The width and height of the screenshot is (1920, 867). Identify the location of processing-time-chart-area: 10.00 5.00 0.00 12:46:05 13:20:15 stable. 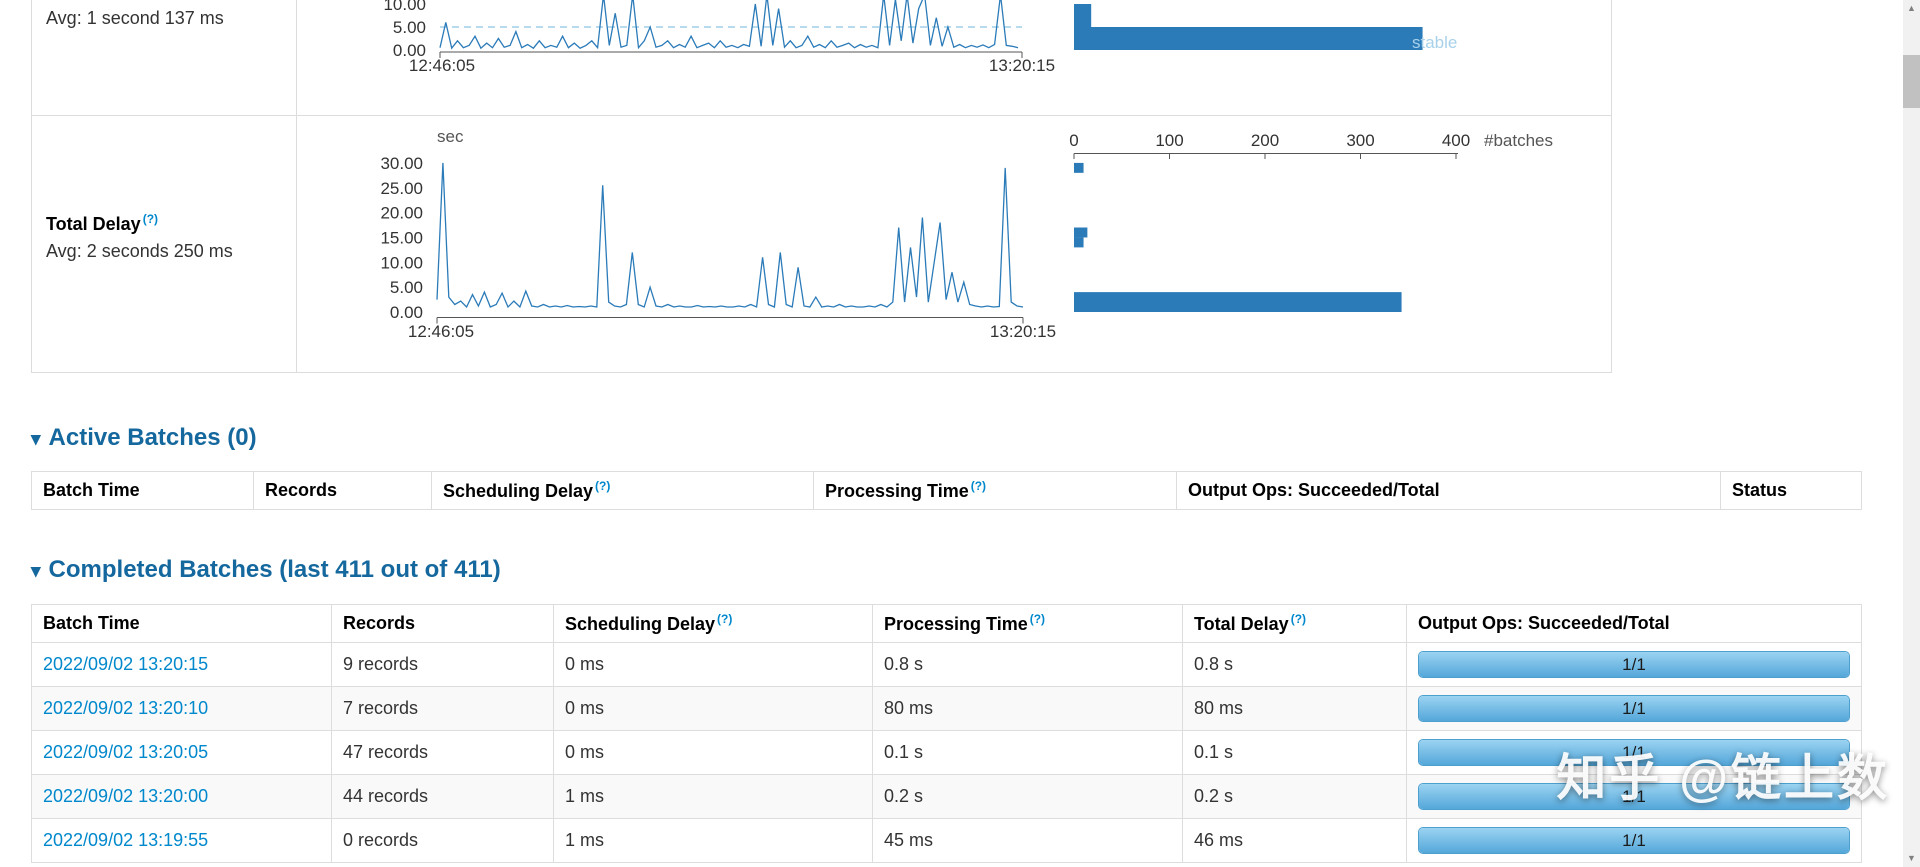
(954, 57).